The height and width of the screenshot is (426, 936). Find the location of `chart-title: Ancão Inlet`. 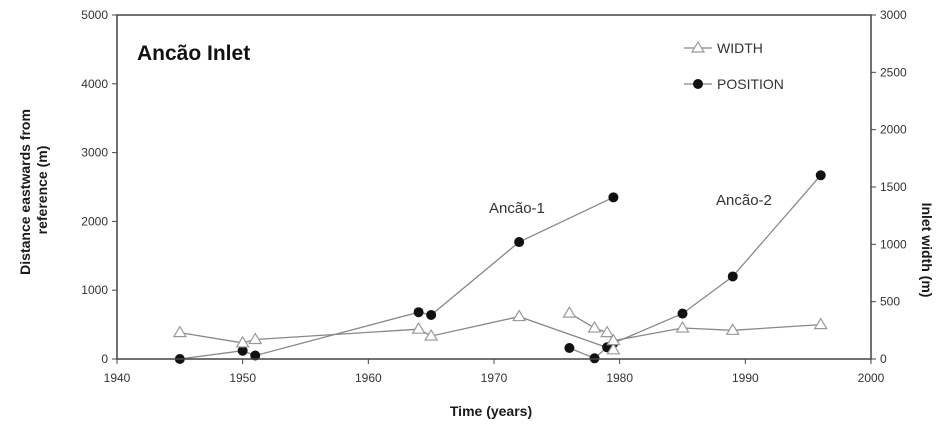

chart-title: Ancão Inlet is located at coordinates (193, 53).